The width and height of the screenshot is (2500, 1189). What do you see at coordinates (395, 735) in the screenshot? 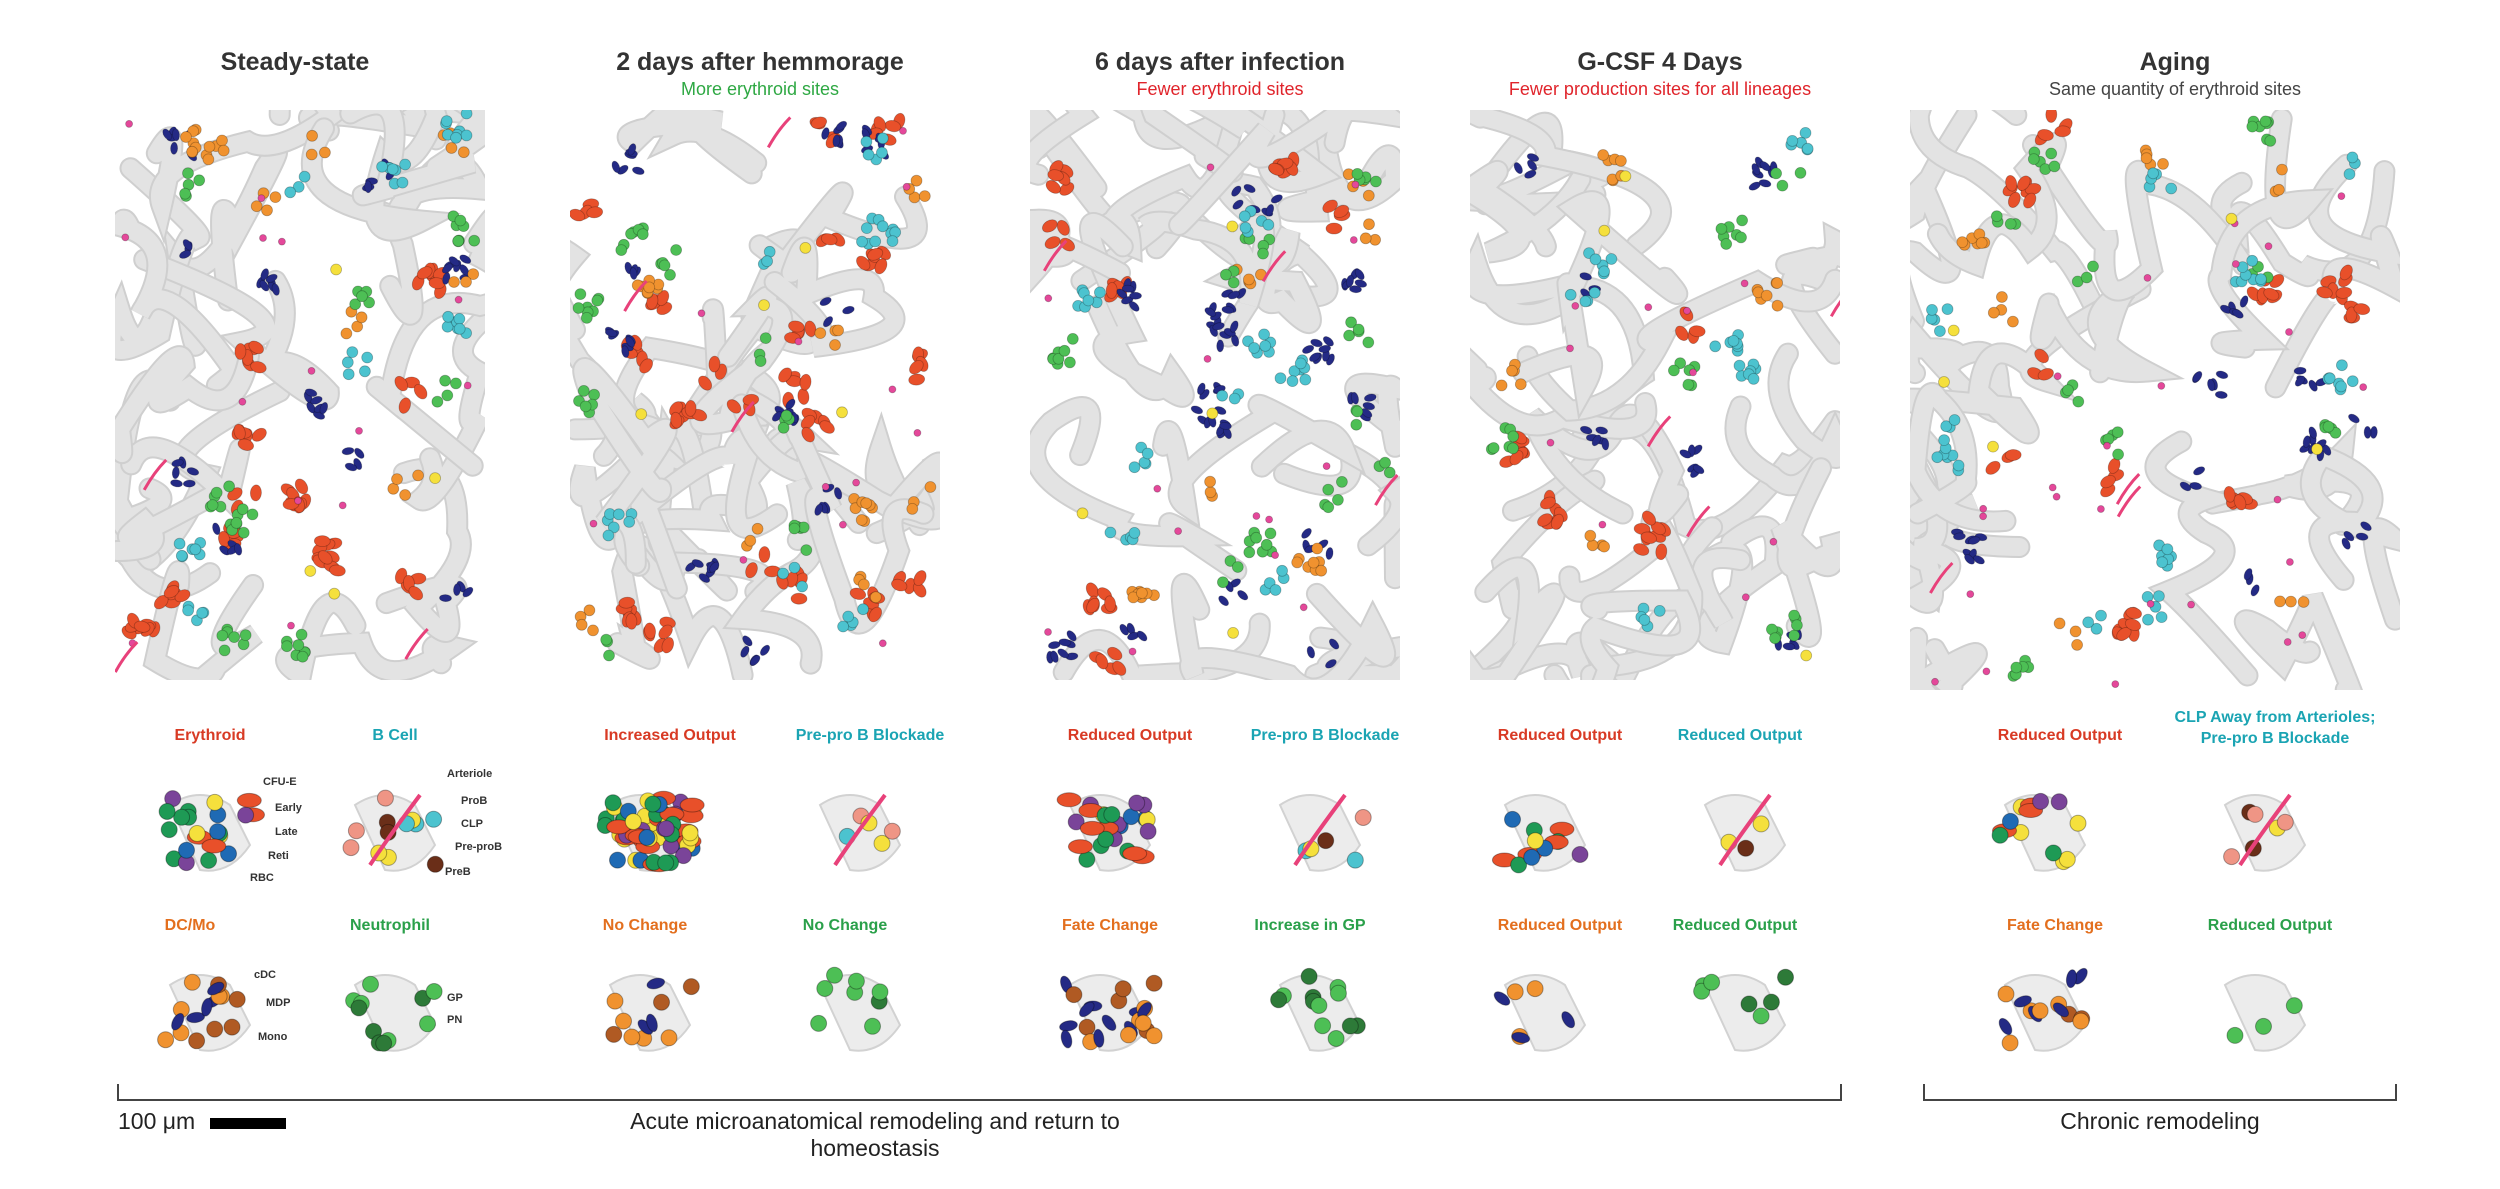
I see `label-bcell: B Cell` at bounding box center [395, 735].